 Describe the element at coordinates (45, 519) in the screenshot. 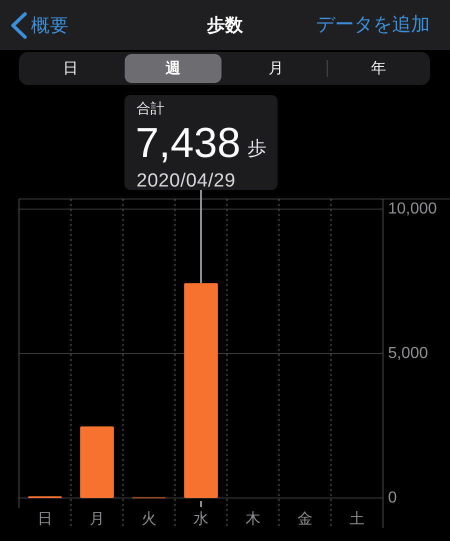

I see `xtick-label: 日` at that location.